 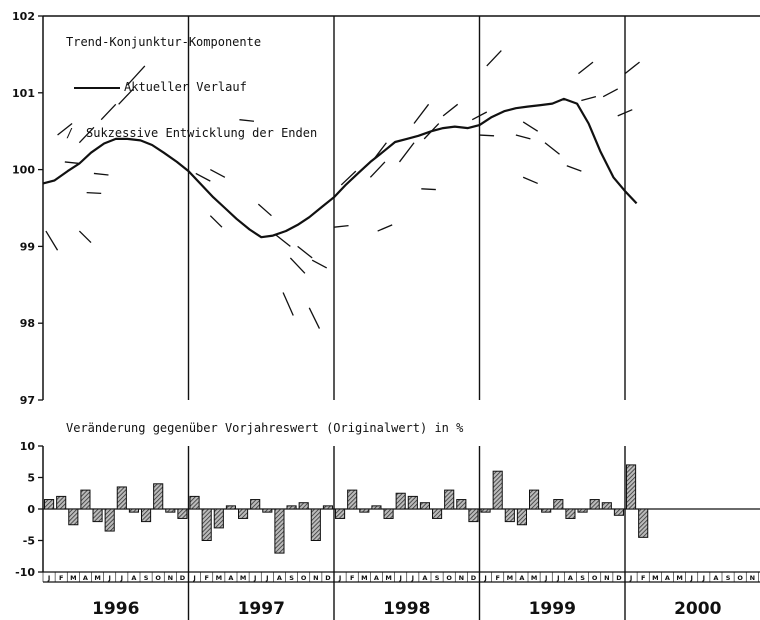 I want to click on change-y-tick-label: -5, so click(x=29, y=541).